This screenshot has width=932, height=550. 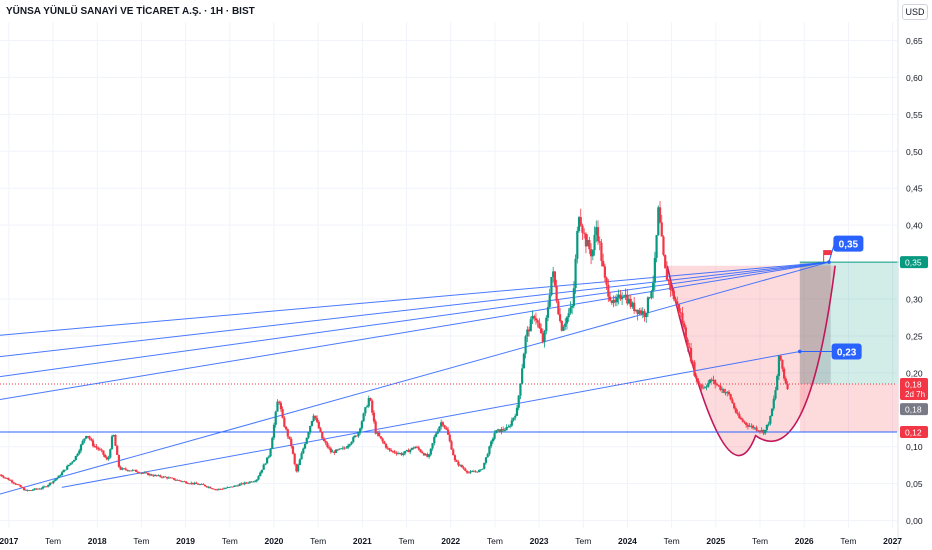 I want to click on y-tick-label-1: 0,60, so click(x=914, y=78).